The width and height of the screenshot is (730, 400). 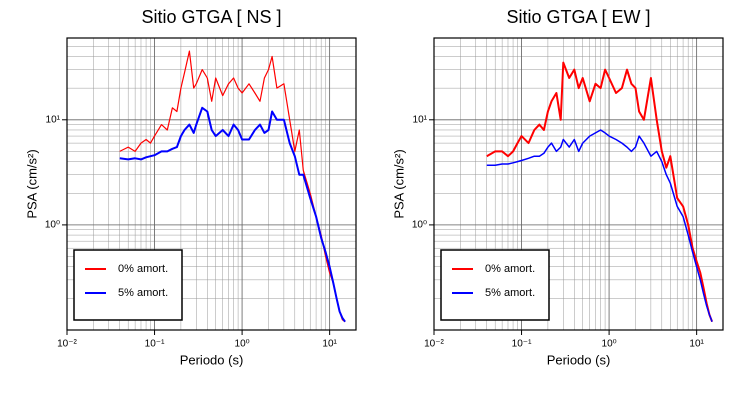 What do you see at coordinates (578, 17) in the screenshot?
I see `chart-title: Sitio GTGA [ EW ]` at bounding box center [578, 17].